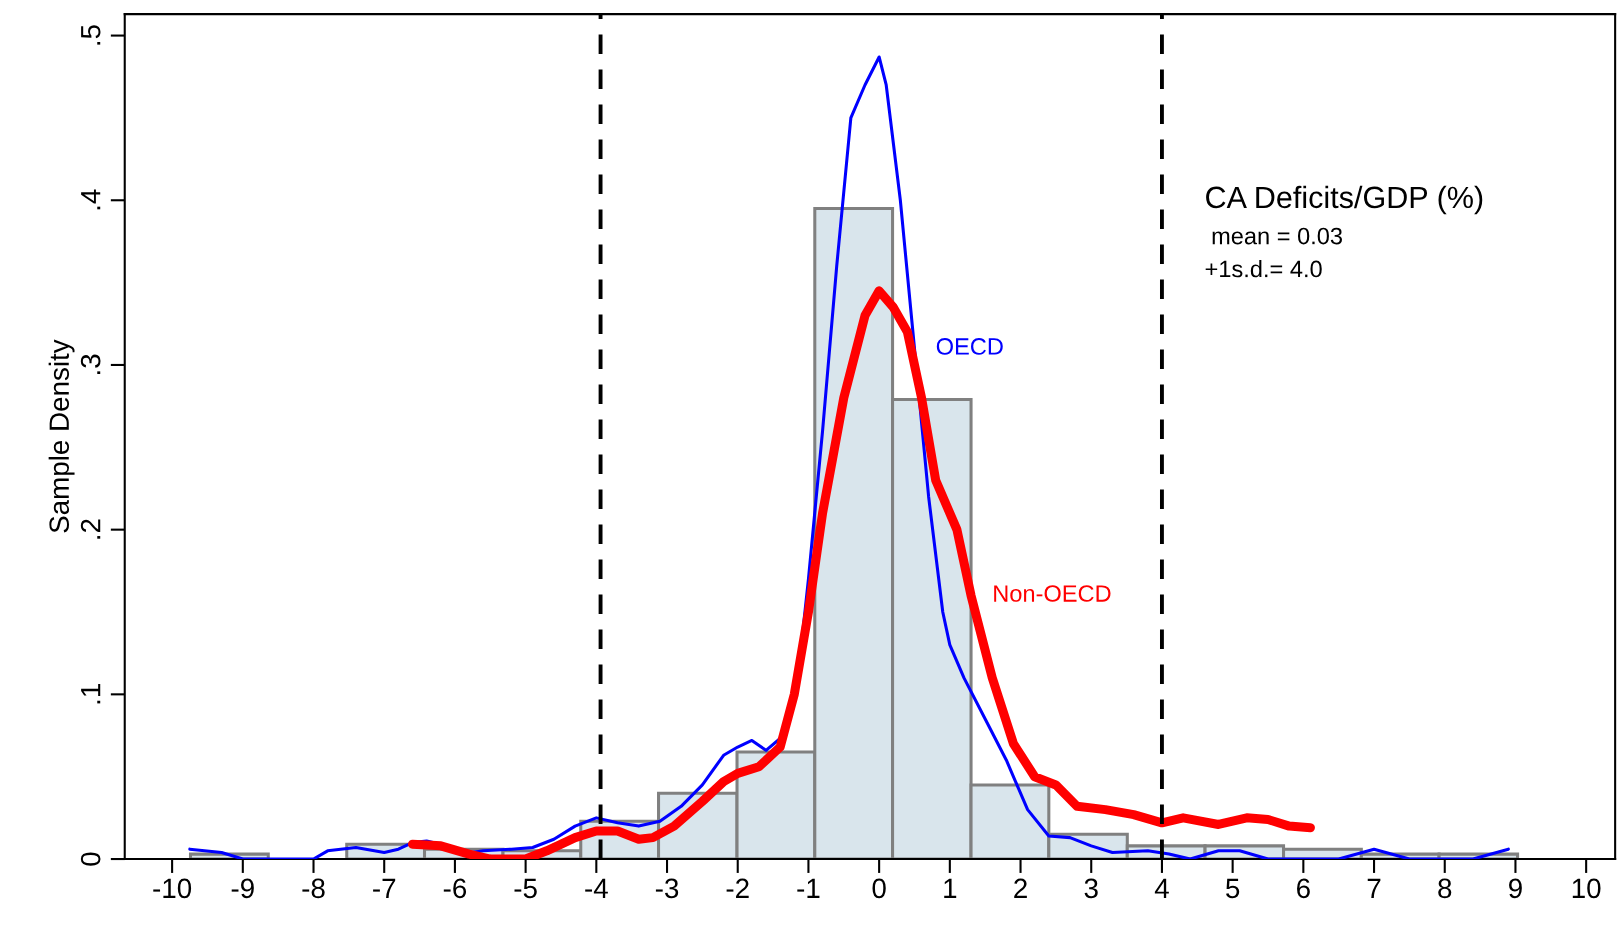  What do you see at coordinates (1263, 269) in the screenshot?
I see `annotation: +1s.d.= 4.0` at bounding box center [1263, 269].